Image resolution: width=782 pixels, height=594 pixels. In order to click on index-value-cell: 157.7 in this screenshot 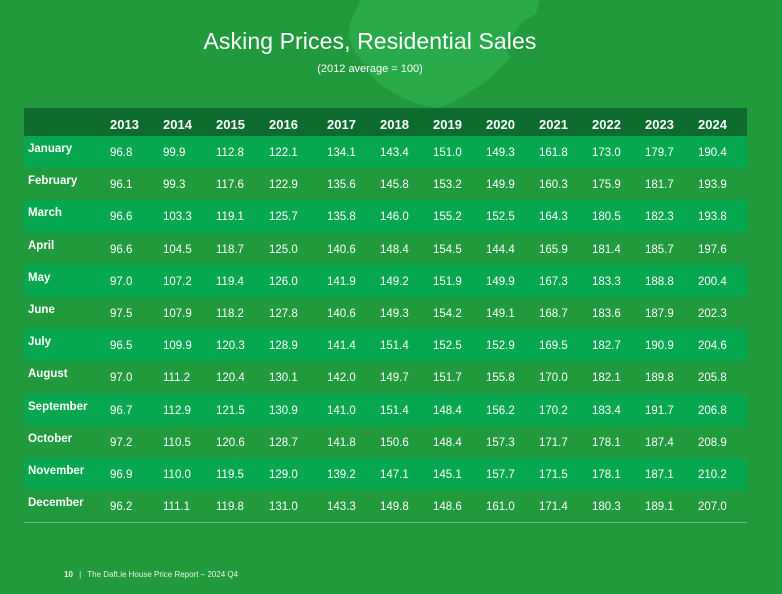, I will do `click(500, 474)`.